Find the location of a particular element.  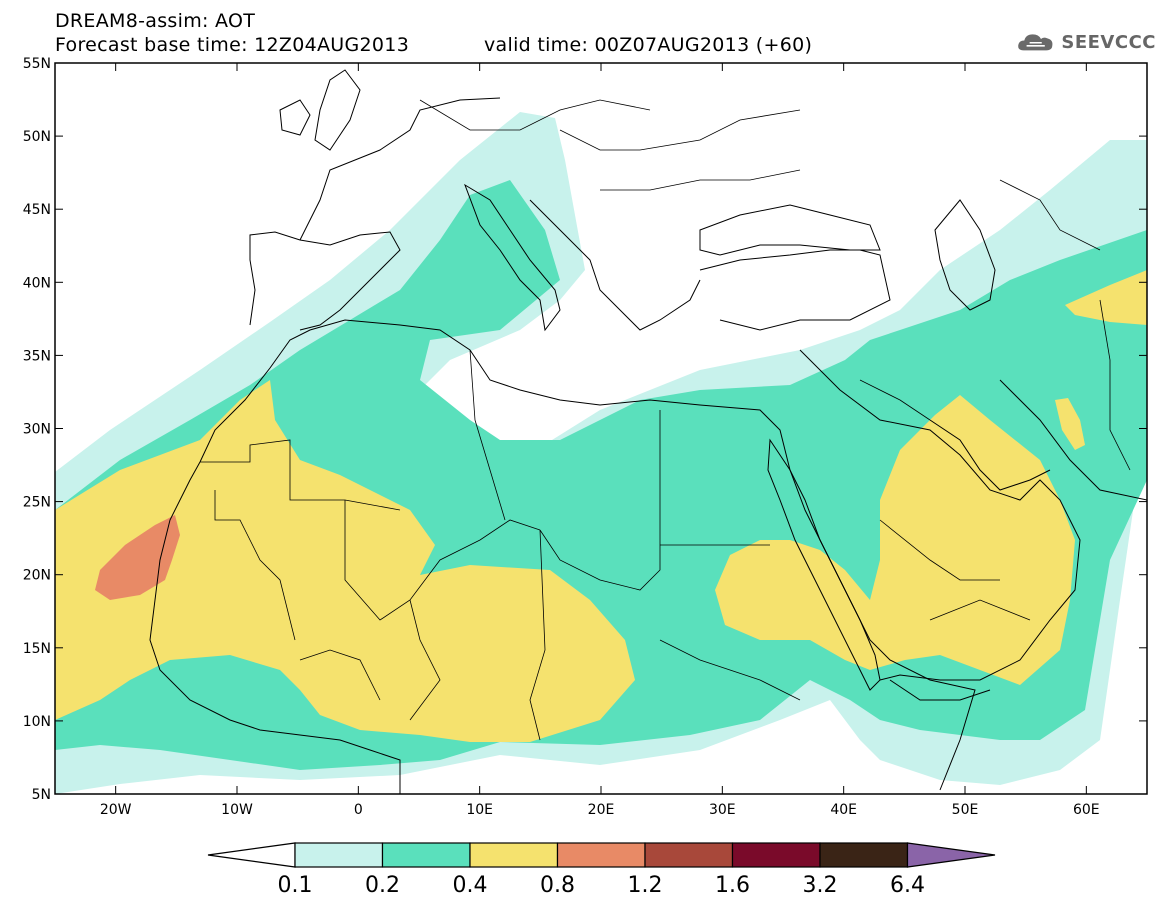

seevccc-logo: SEEVCCC is located at coordinates (1086, 42).